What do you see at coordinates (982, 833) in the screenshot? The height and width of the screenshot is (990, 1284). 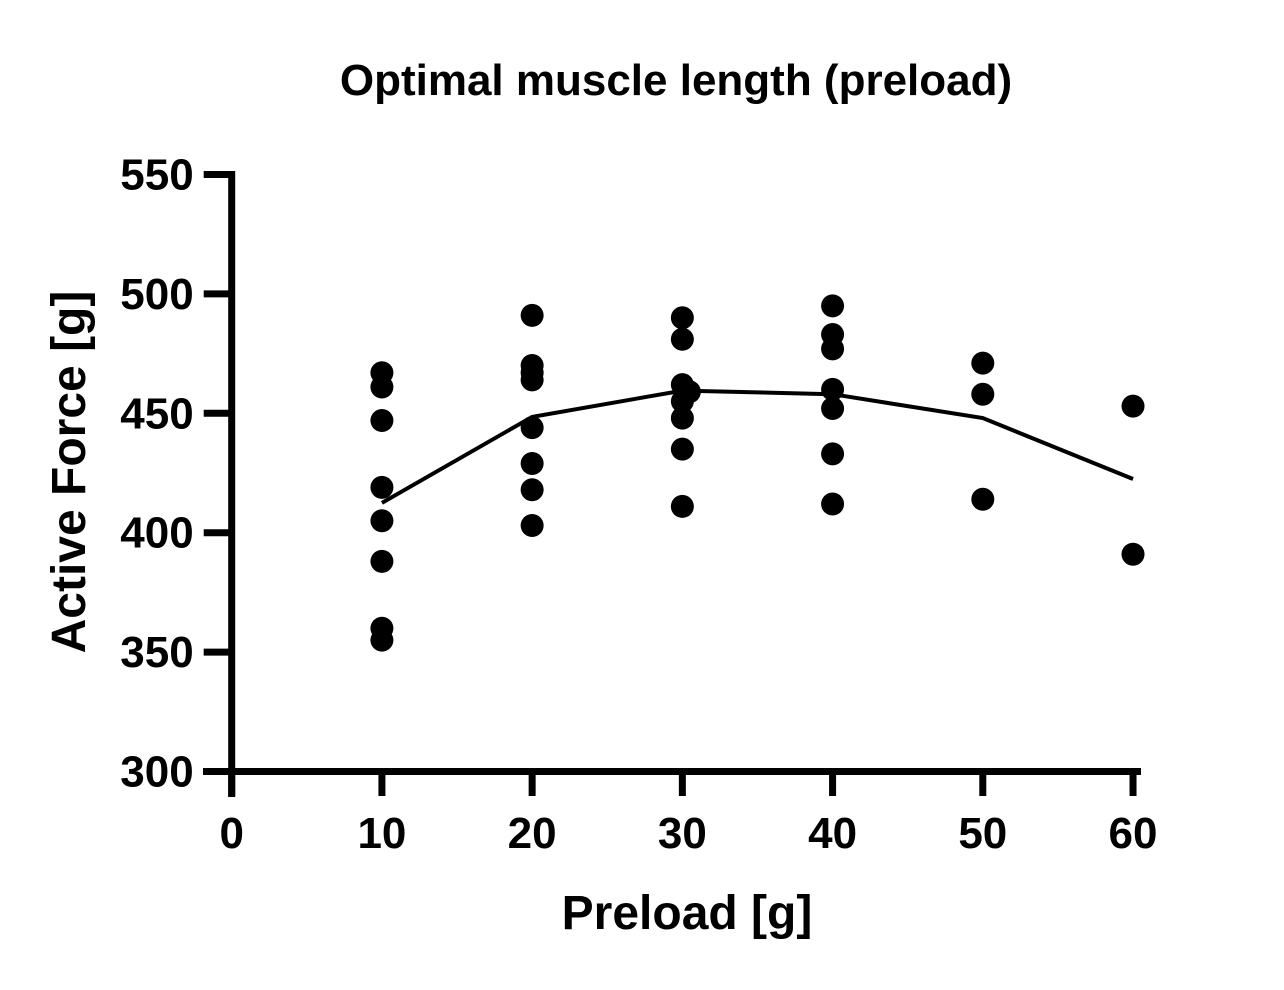 I see `x-tick-label: 50` at bounding box center [982, 833].